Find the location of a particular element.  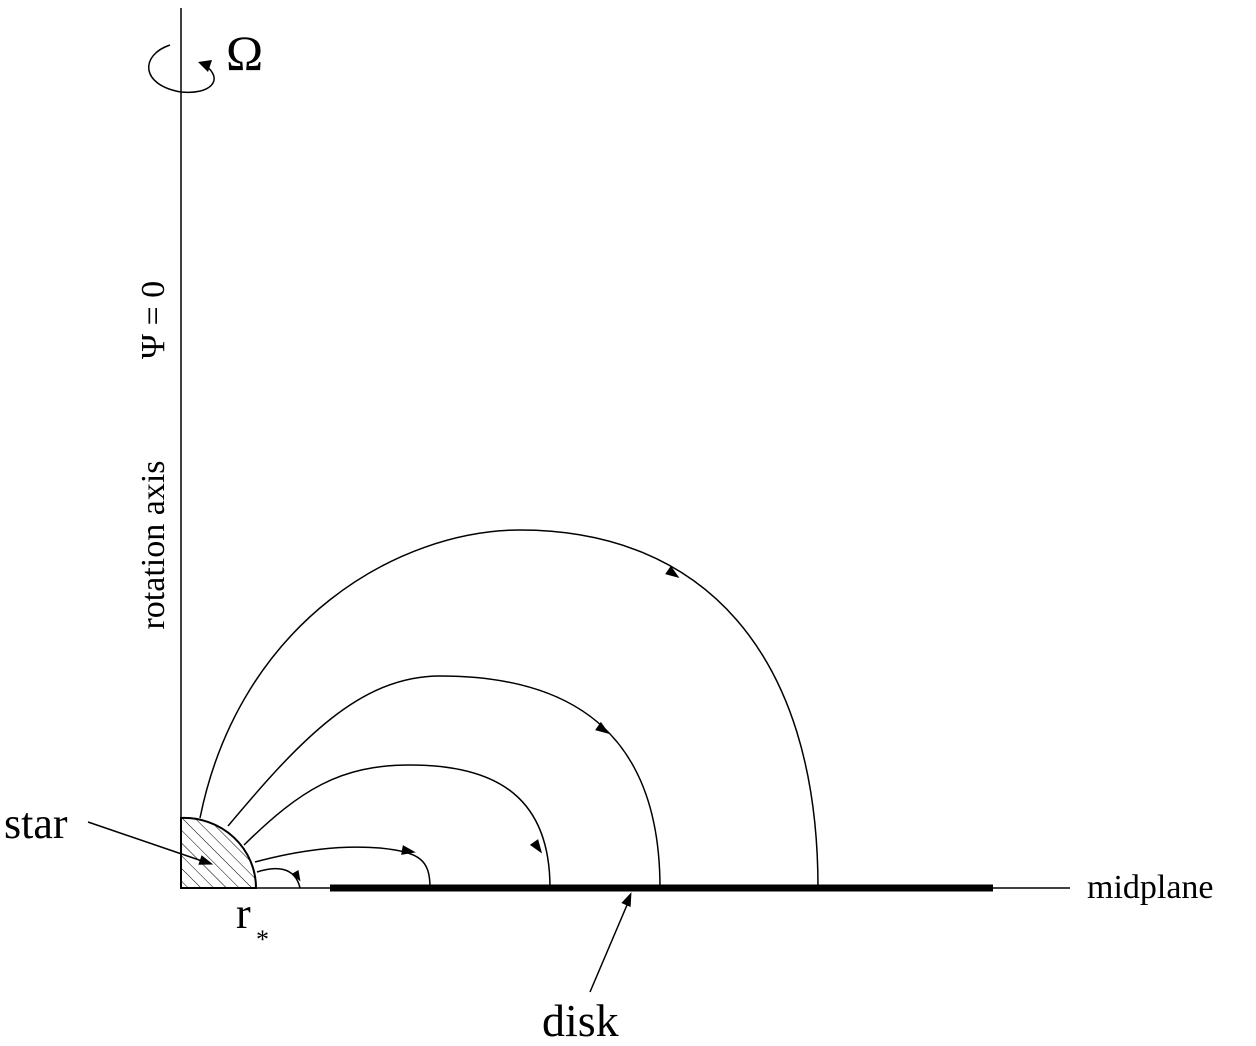

disk-label: disk is located at coordinates (580, 1020).